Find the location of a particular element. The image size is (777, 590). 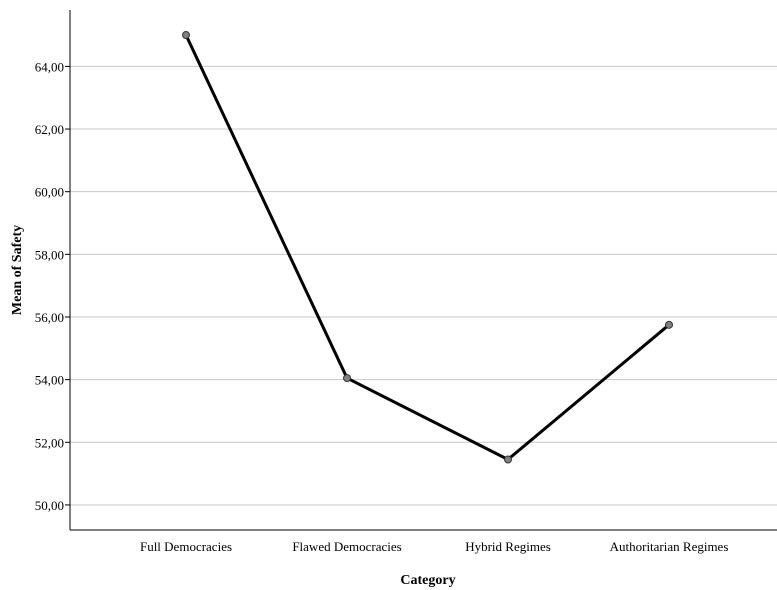

y-tick-label: 64,00 is located at coordinates (49, 66).